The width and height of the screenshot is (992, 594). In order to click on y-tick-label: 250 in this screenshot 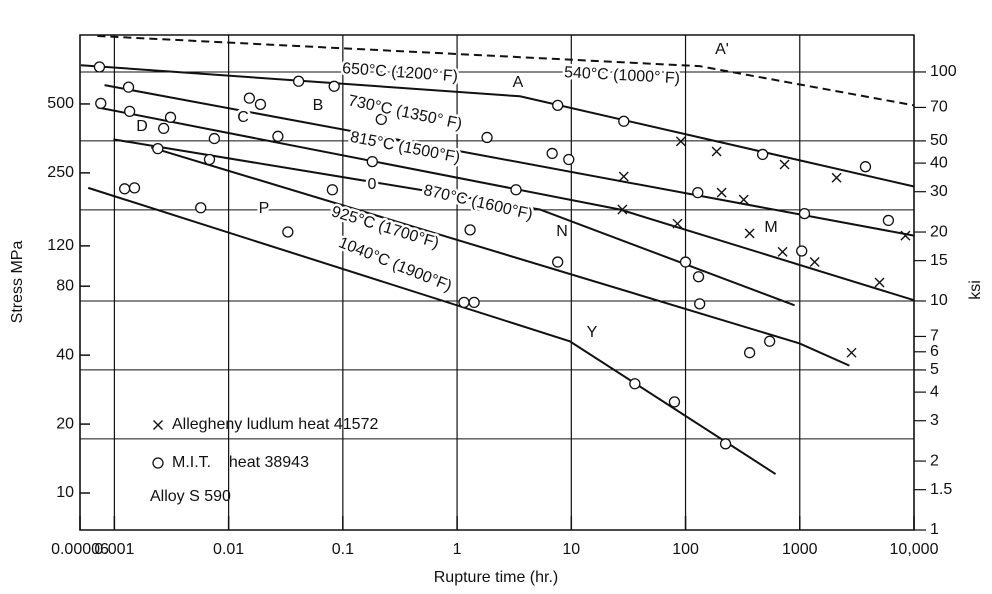, I will do `click(60, 172)`.